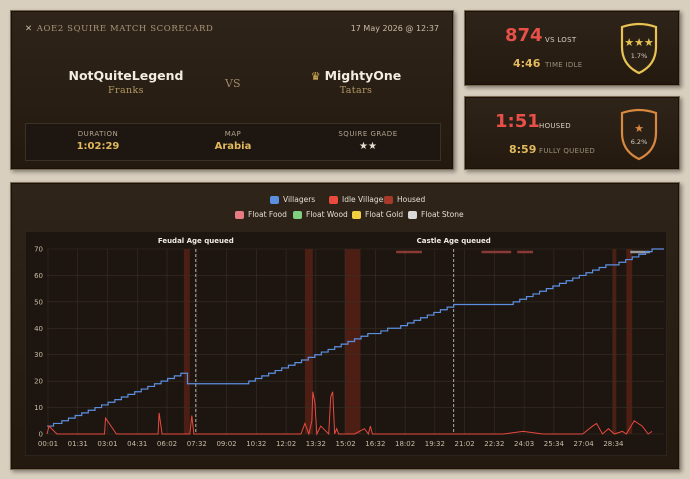 The height and width of the screenshot is (479, 690). Describe the element at coordinates (119, 29) in the screenshot. I see `scorecard-title: ✕ AOE2 SQUIRE MATCH SCORECARD` at that location.